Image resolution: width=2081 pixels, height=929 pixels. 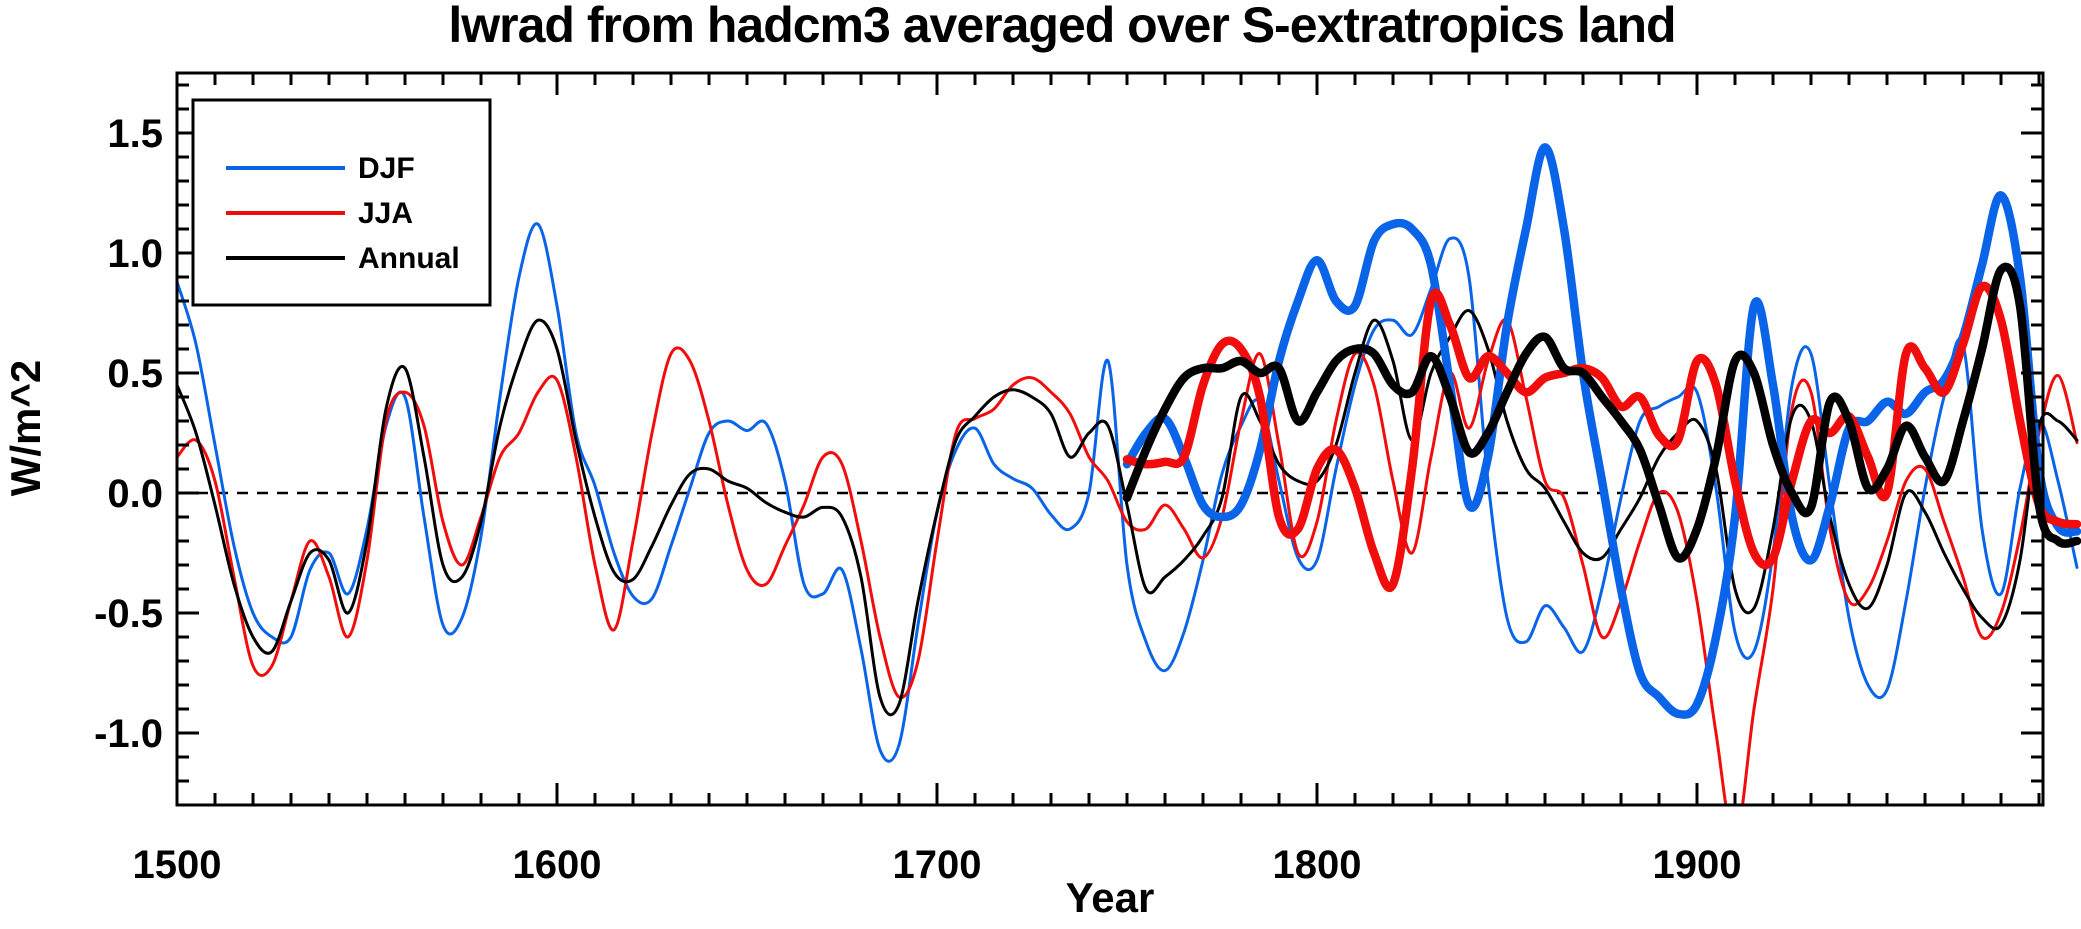 What do you see at coordinates (128, 434) in the screenshot?
I see `y-tick-labels: -1.0 -0.5 0.0 0.5 1.0 1.5` at bounding box center [128, 434].